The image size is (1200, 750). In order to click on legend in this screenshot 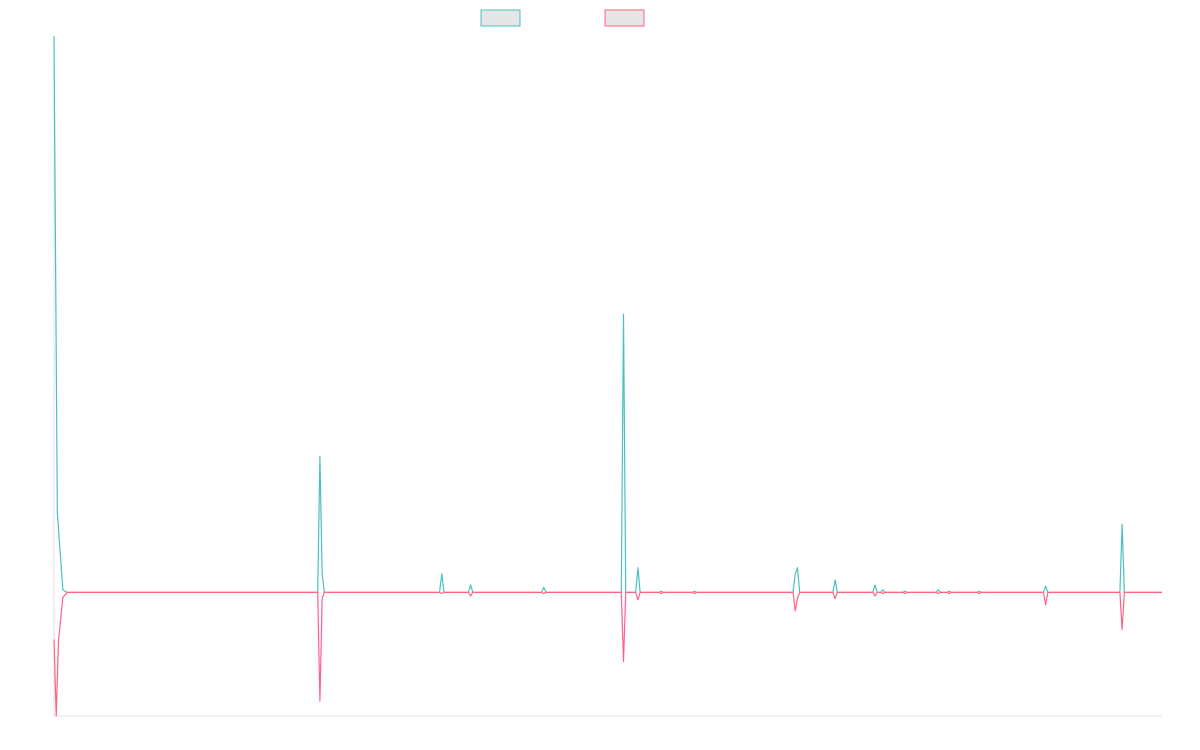, I will do `click(562, 18)`.